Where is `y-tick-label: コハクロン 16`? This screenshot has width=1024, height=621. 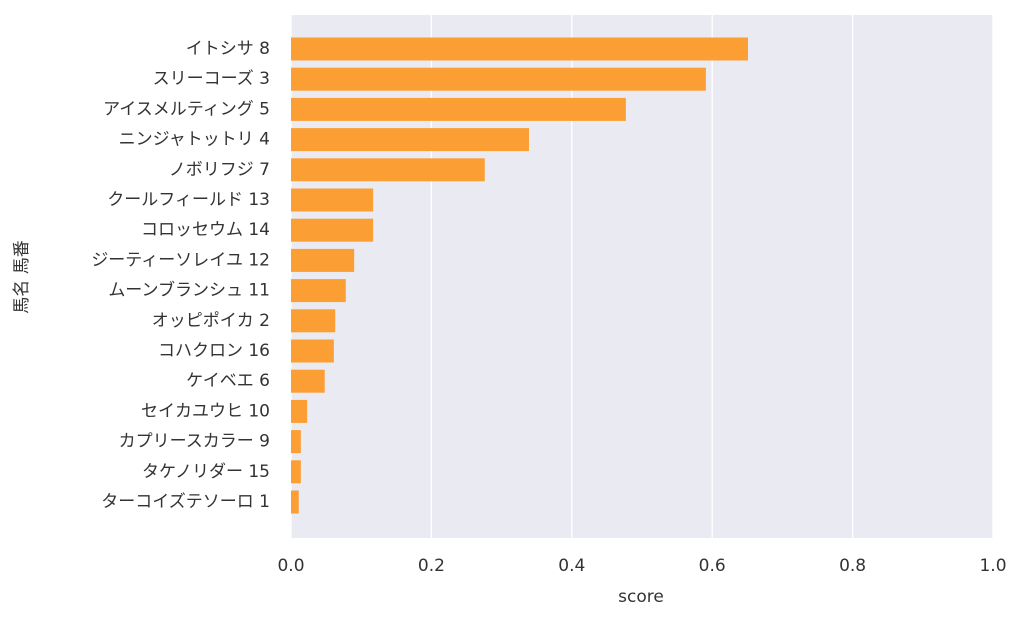 y-tick-label: コハクロン 16 is located at coordinates (214, 351).